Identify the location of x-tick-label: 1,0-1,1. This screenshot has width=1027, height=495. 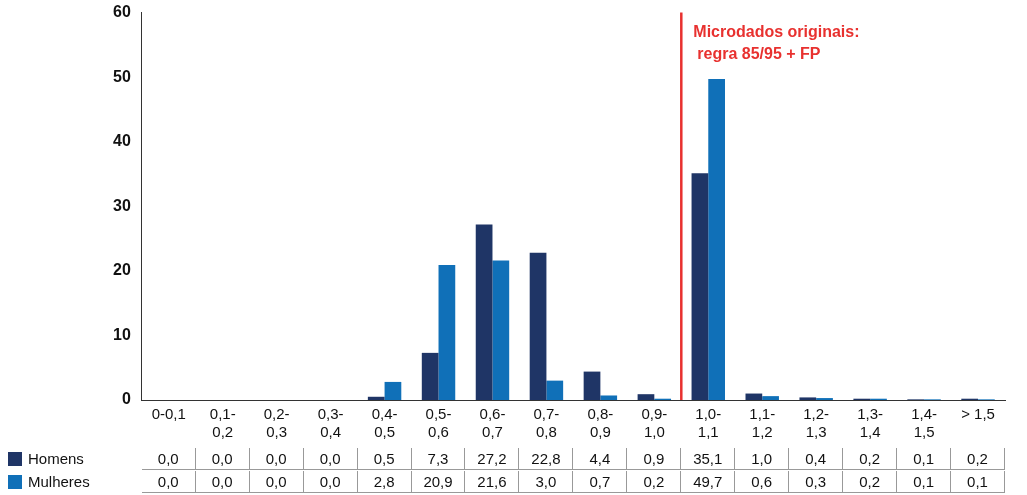
(708, 423).